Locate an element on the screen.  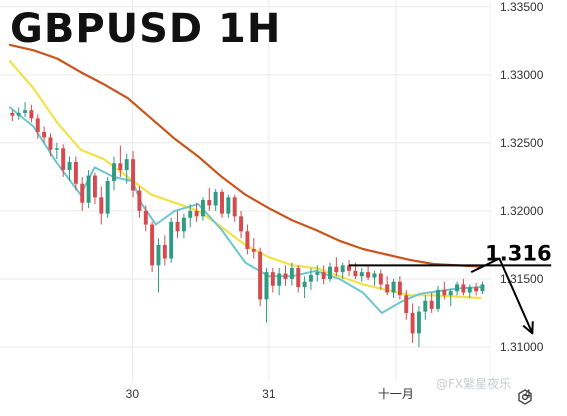
x-tick-label: 31 is located at coordinates (269, 394).